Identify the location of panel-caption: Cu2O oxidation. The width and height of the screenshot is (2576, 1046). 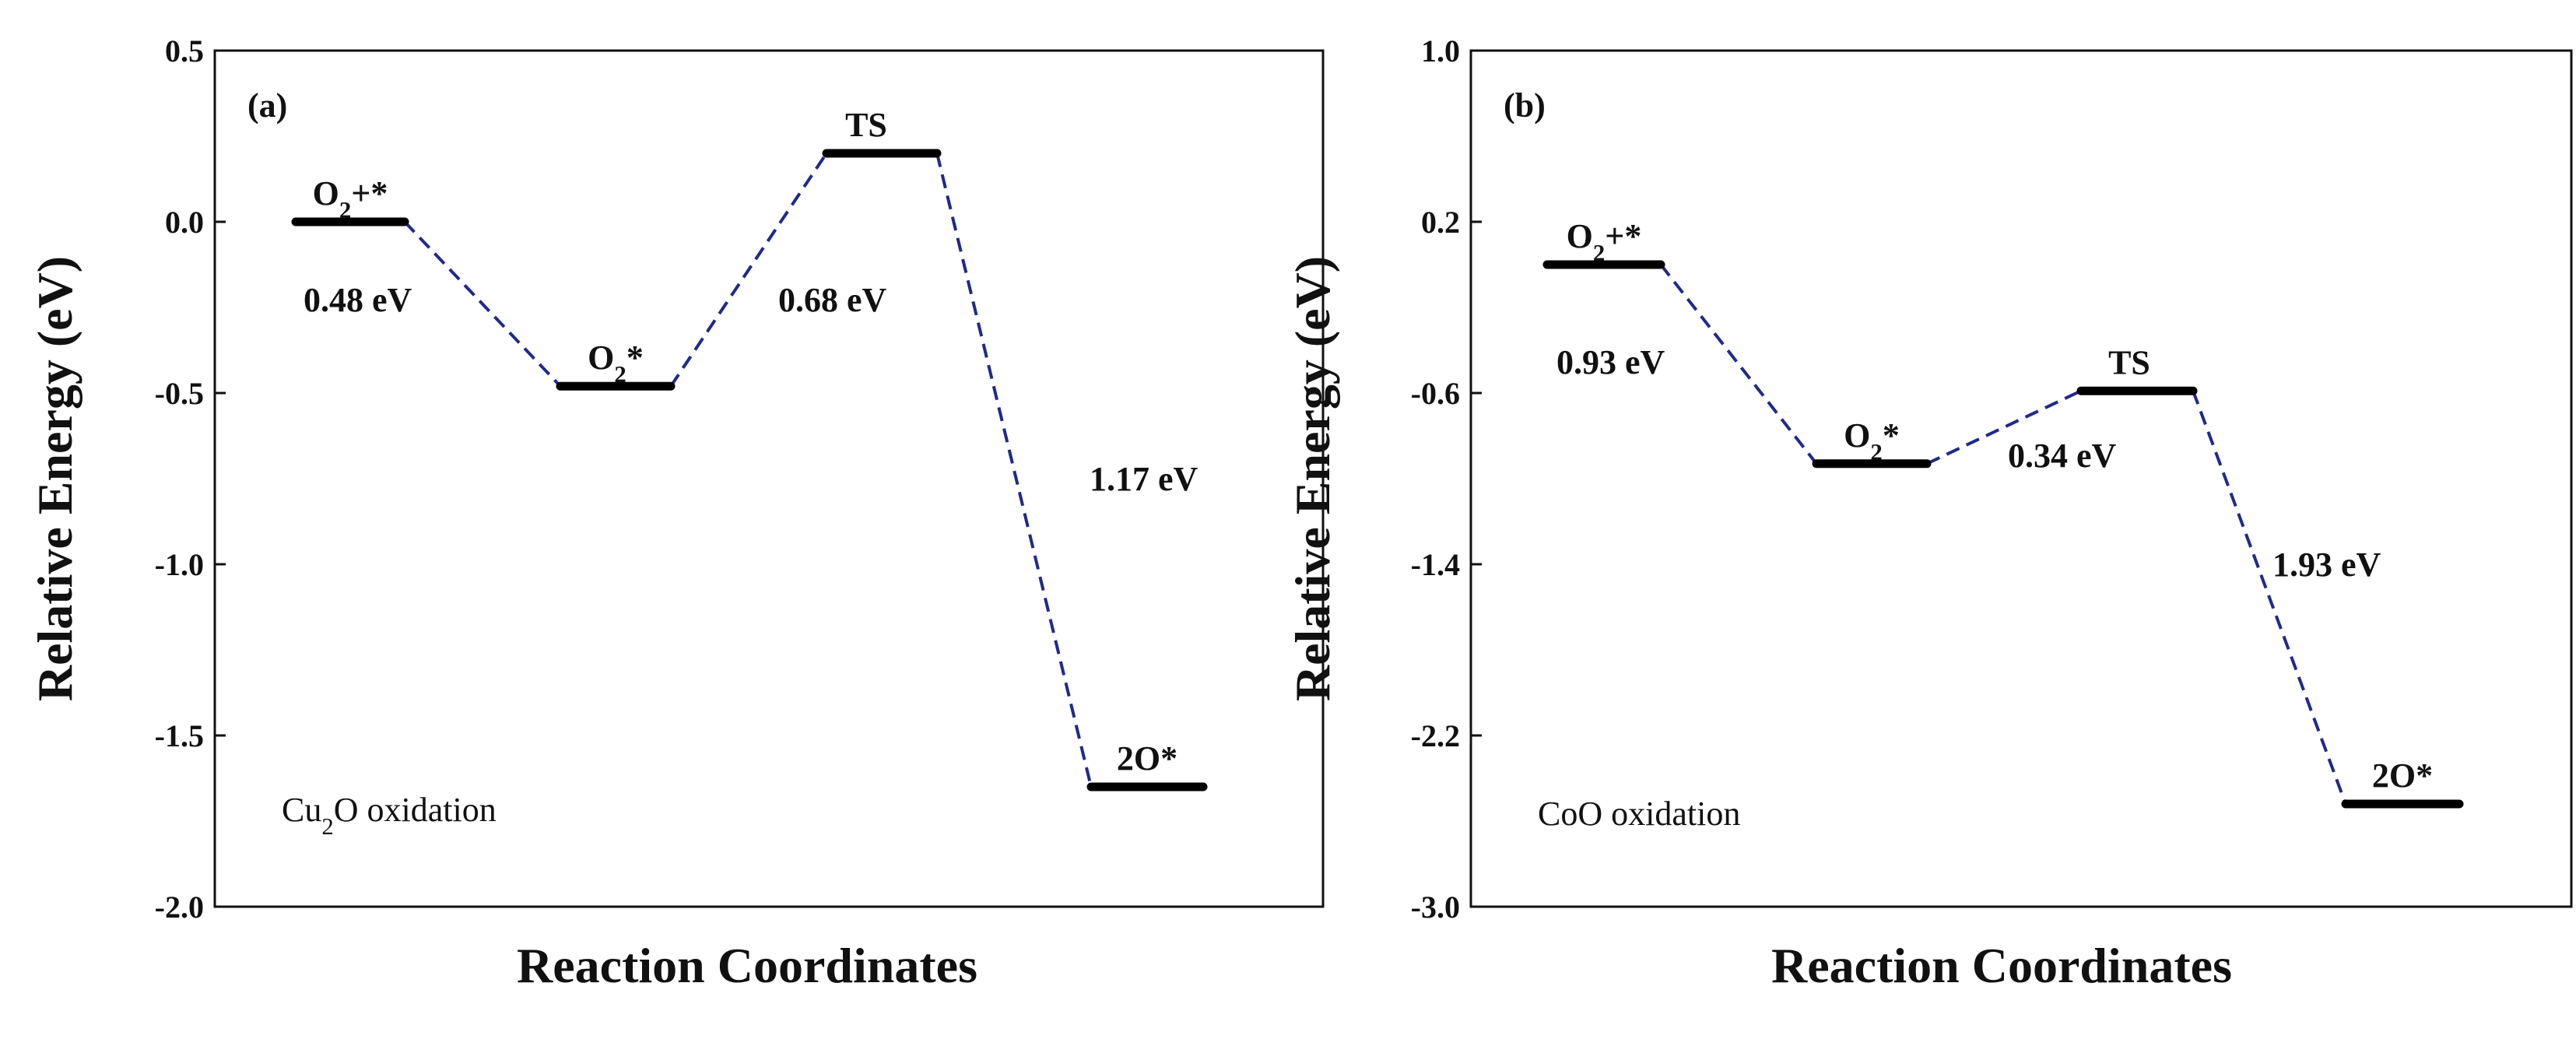
(390, 815).